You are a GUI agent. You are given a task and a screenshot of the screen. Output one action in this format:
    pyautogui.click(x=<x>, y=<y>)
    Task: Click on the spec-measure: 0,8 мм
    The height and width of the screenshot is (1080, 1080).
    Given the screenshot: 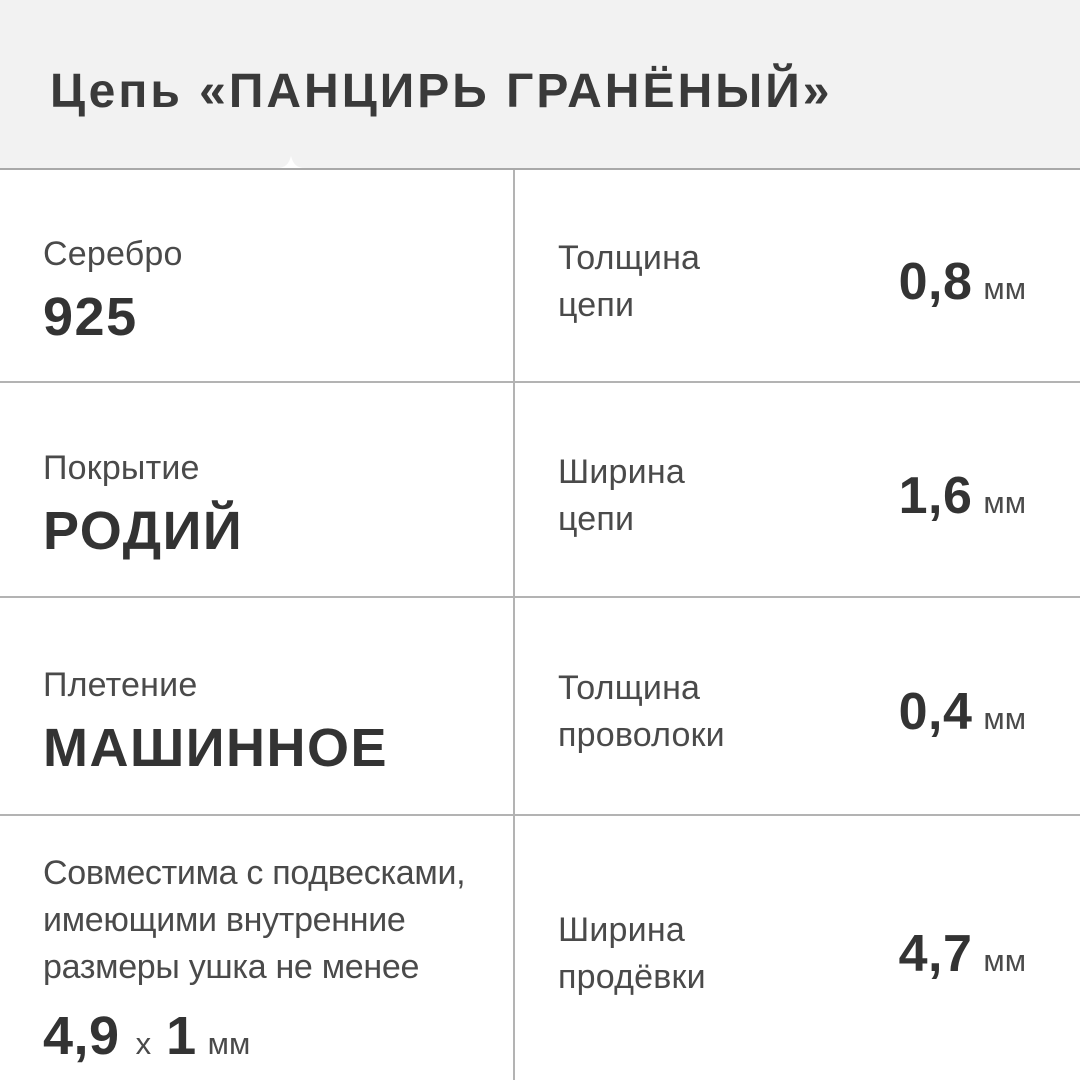 What is the action you would take?
    pyautogui.click(x=962, y=282)
    